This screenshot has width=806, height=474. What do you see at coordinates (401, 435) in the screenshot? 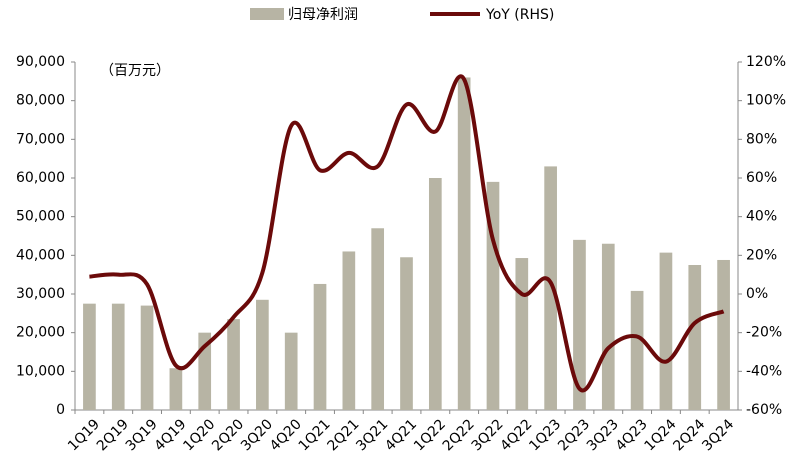
I see `x-tick-label: 4Q21` at bounding box center [401, 435].